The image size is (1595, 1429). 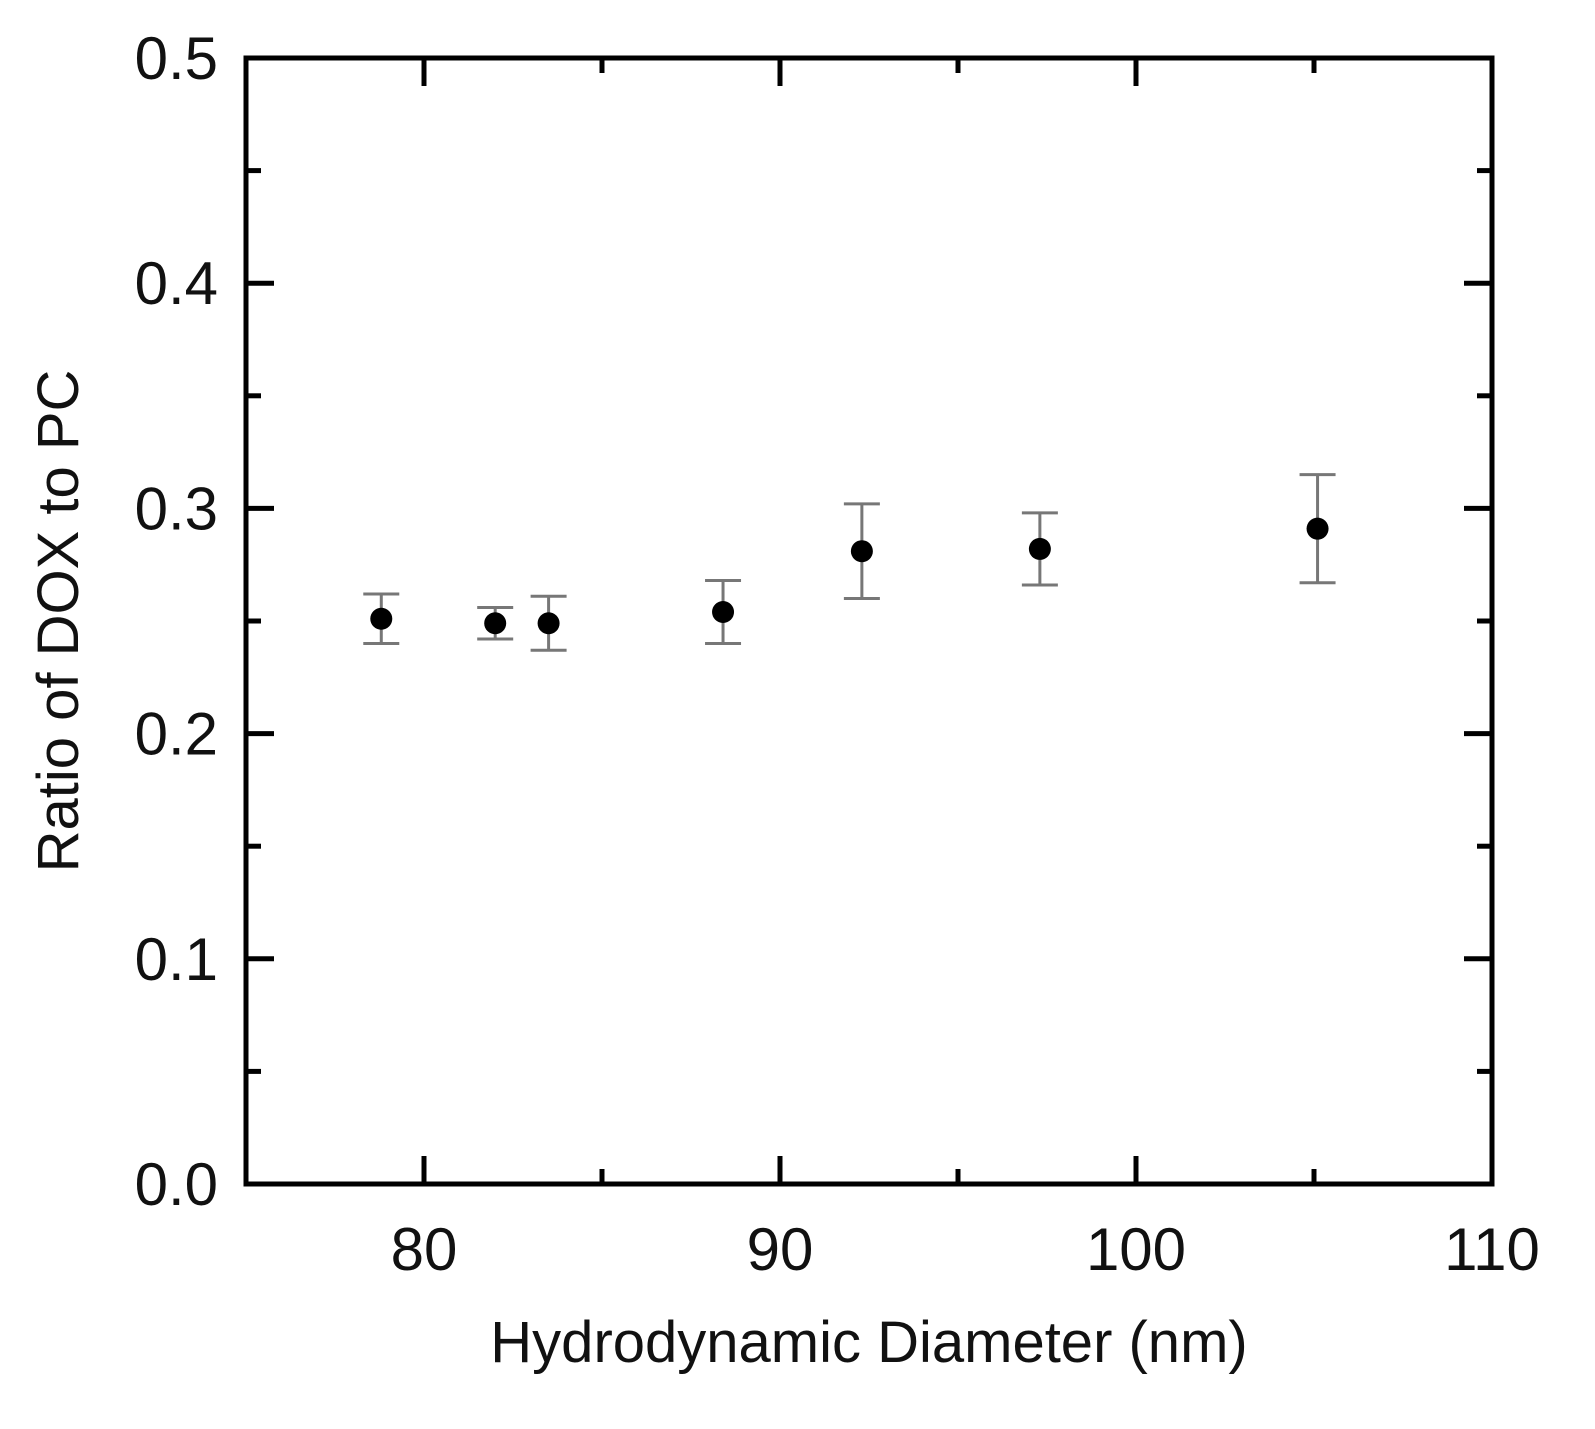 I want to click on x-axis-title: Hydrodynamic Diameter (nm), so click(x=868, y=1342).